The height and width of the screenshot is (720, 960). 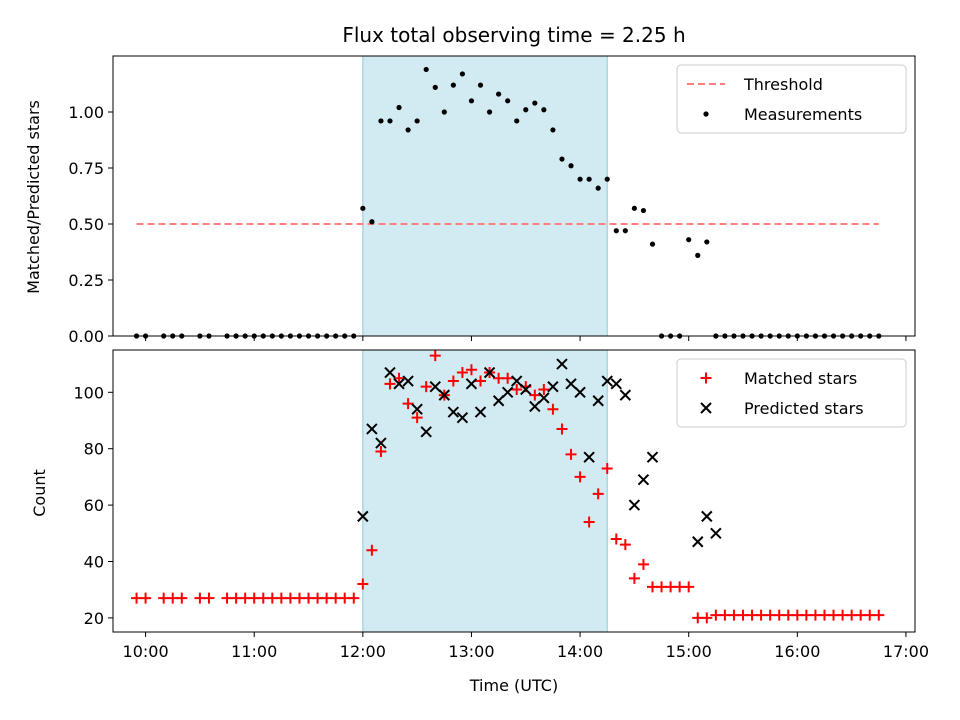 I want to click on top-observing-interval-shade, so click(x=485, y=196).